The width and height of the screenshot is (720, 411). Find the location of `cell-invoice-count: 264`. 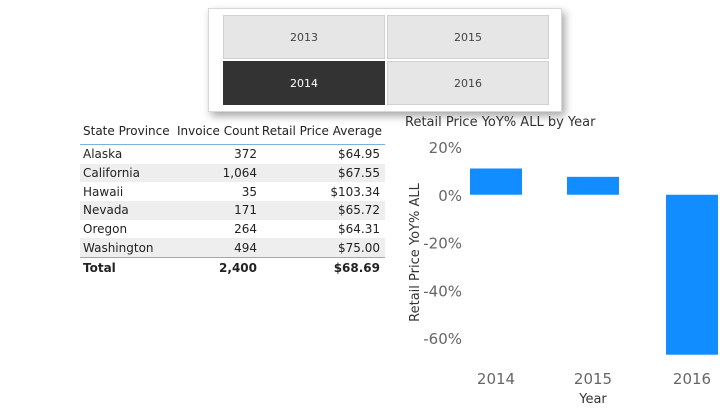

cell-invoice-count: 264 is located at coordinates (245, 229).